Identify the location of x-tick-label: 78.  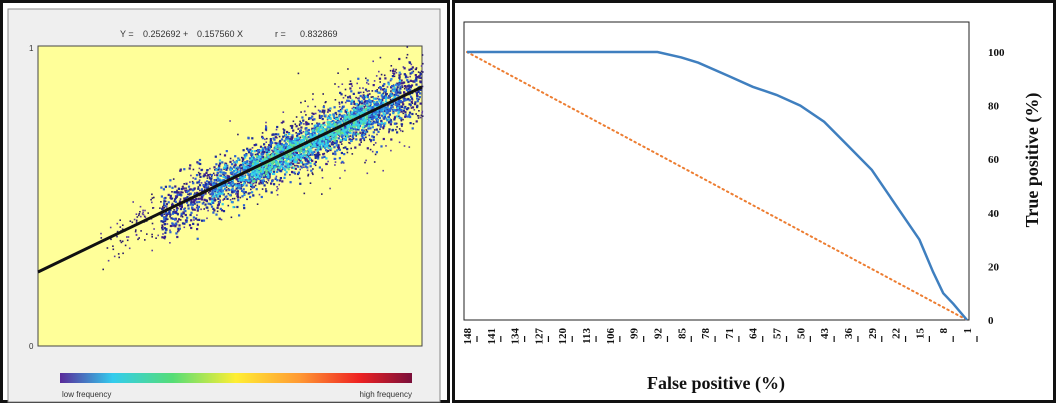
(706, 334).